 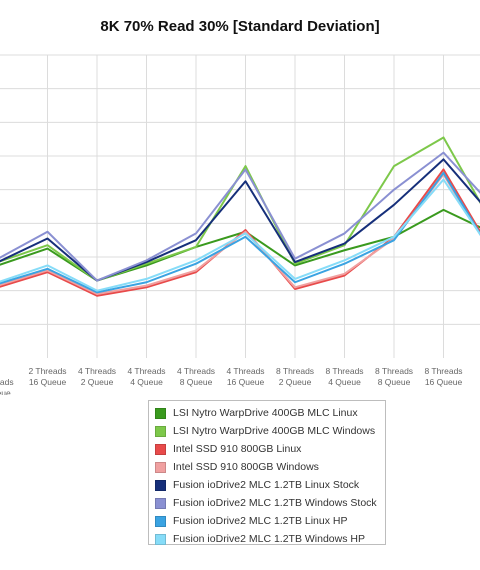 I want to click on x-tick-label: 4 Threads 2 Queue, so click(x=97, y=376).